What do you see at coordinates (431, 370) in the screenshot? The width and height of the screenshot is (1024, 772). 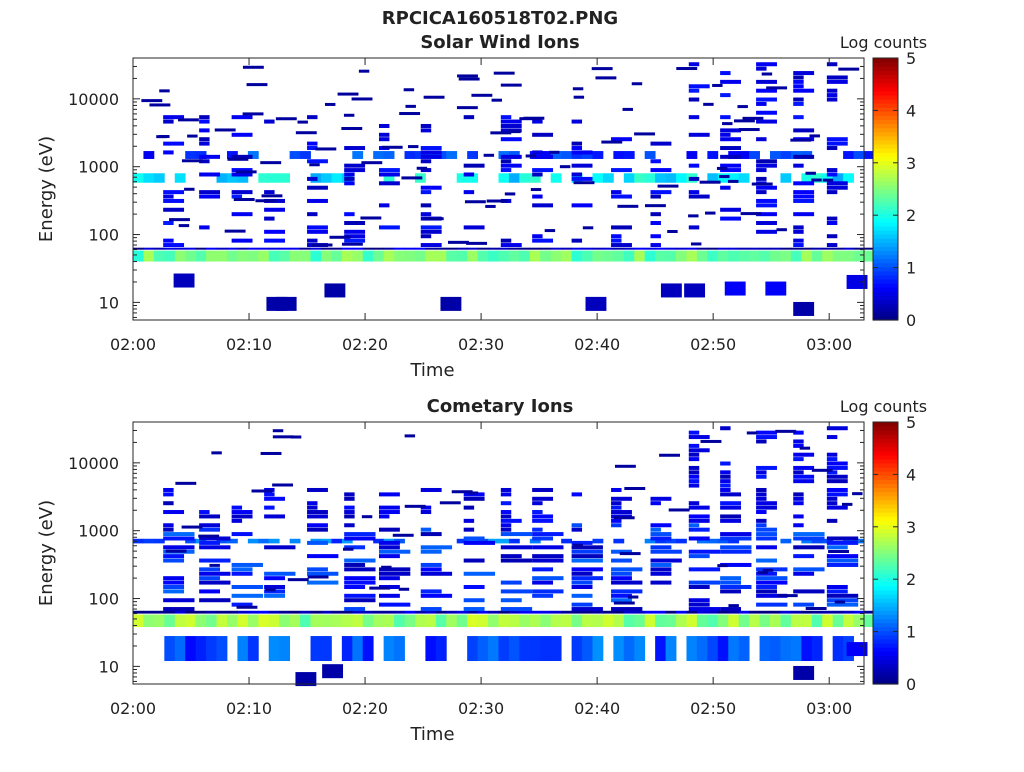 I see `x-axis-label: Time` at bounding box center [431, 370].